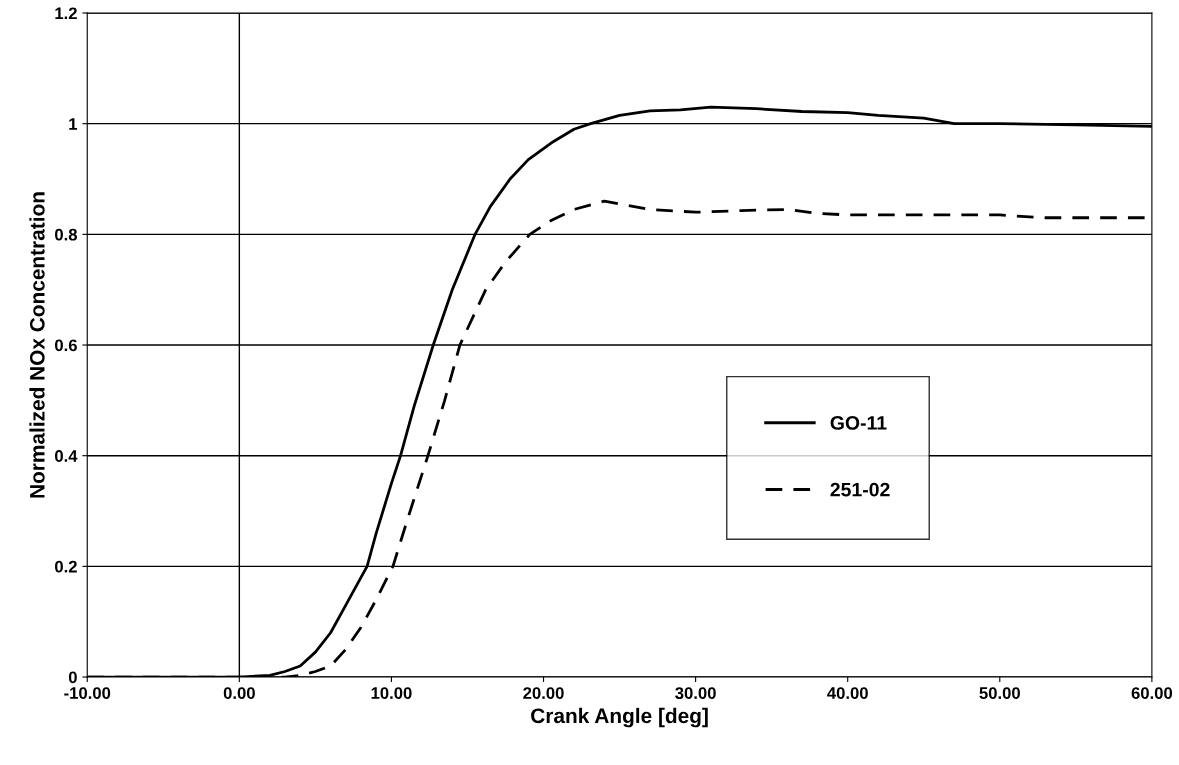  I want to click on x-tick-label: 0.00, so click(239, 693).